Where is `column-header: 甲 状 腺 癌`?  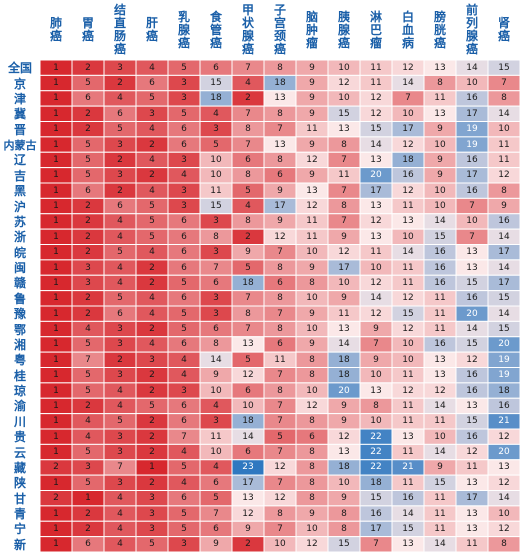 column-header: 甲 状 腺 癌 is located at coordinates (247, 29).